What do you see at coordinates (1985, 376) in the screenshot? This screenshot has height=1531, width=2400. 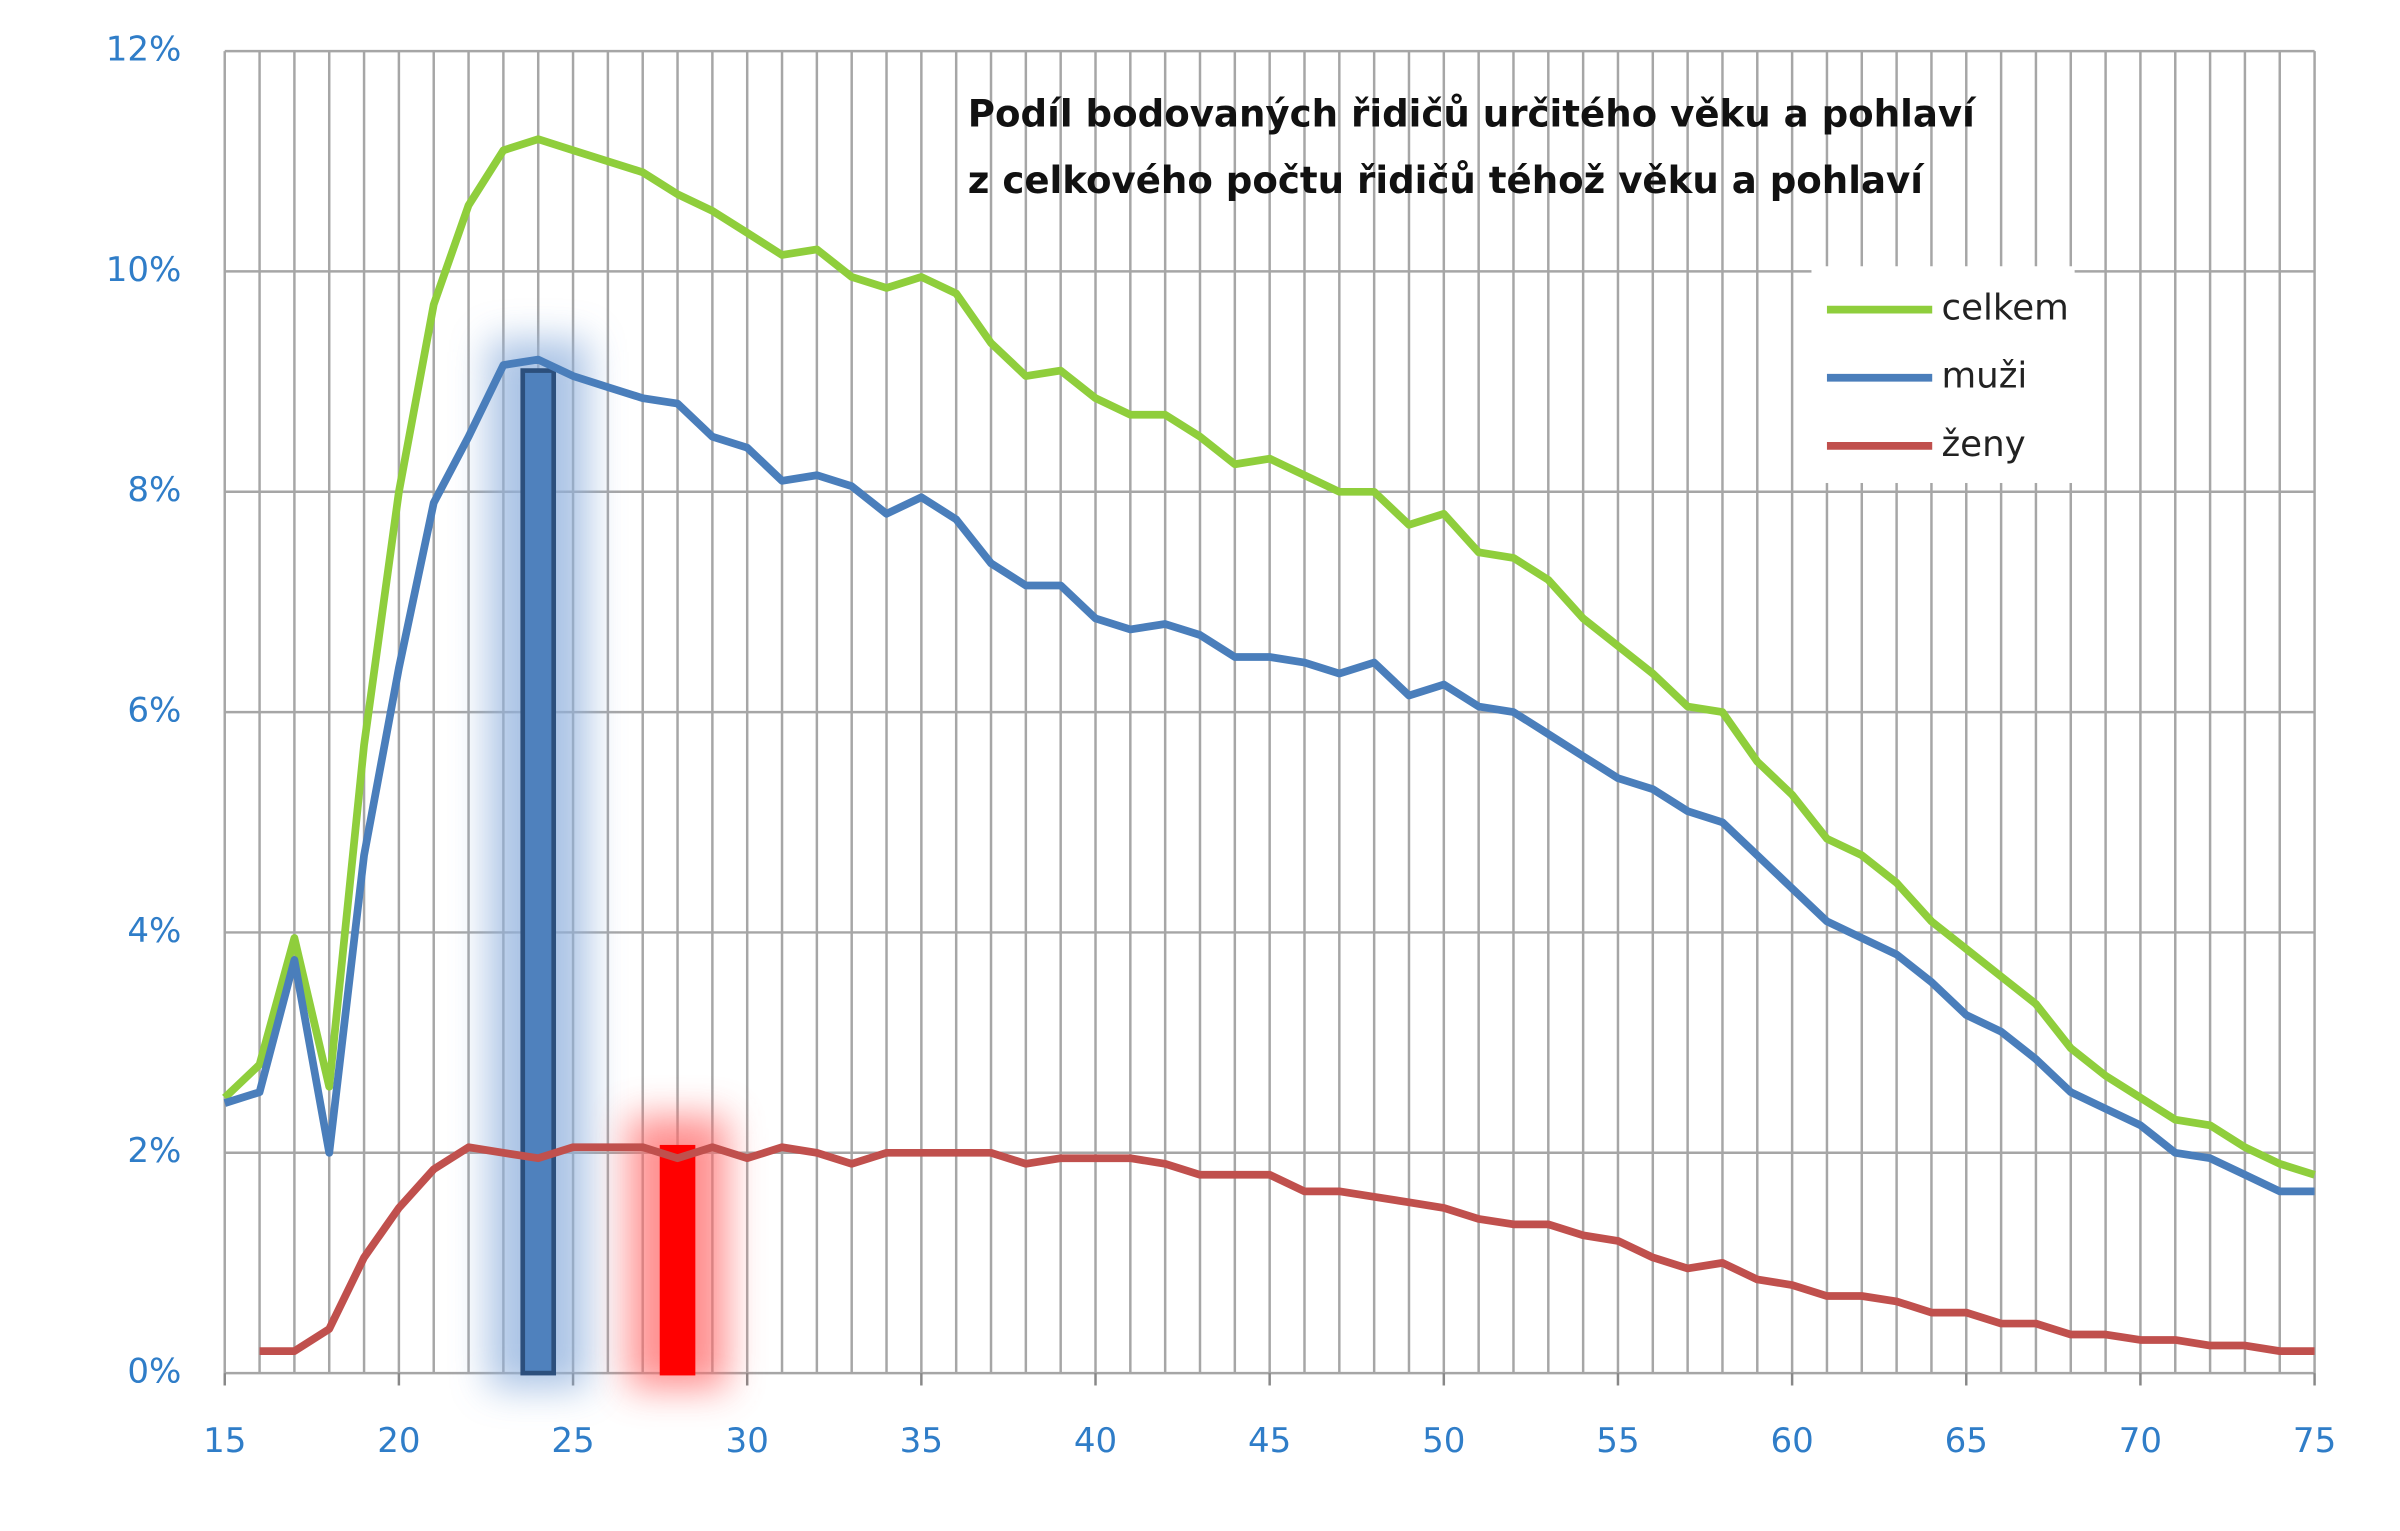 I see `legend-label: muži` at bounding box center [1985, 376].